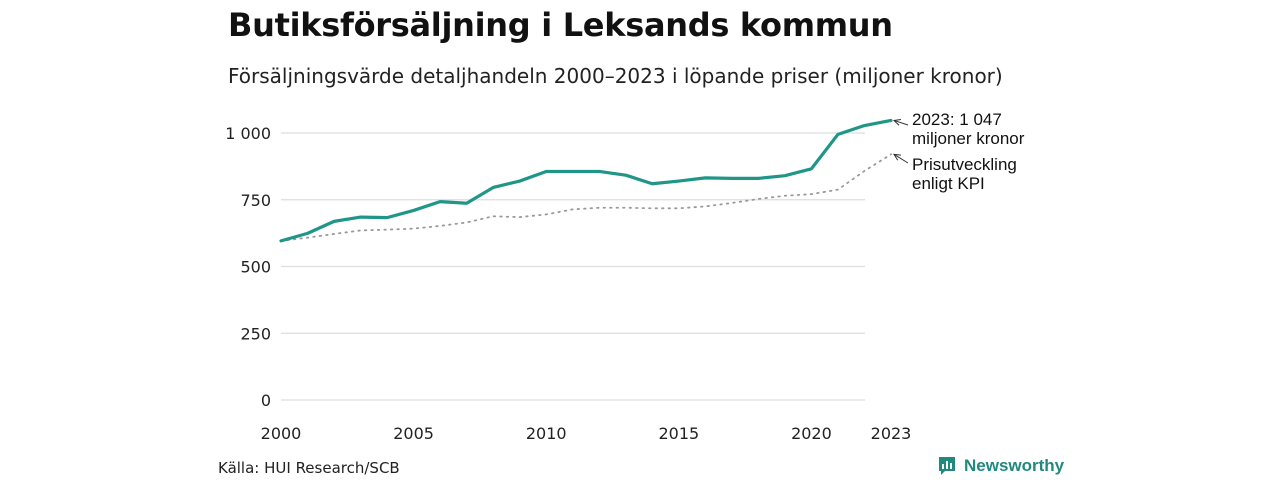 The width and height of the screenshot is (1280, 480). Describe the element at coordinates (891, 433) in the screenshot. I see `x-tick-label-2023: 2023` at that location.